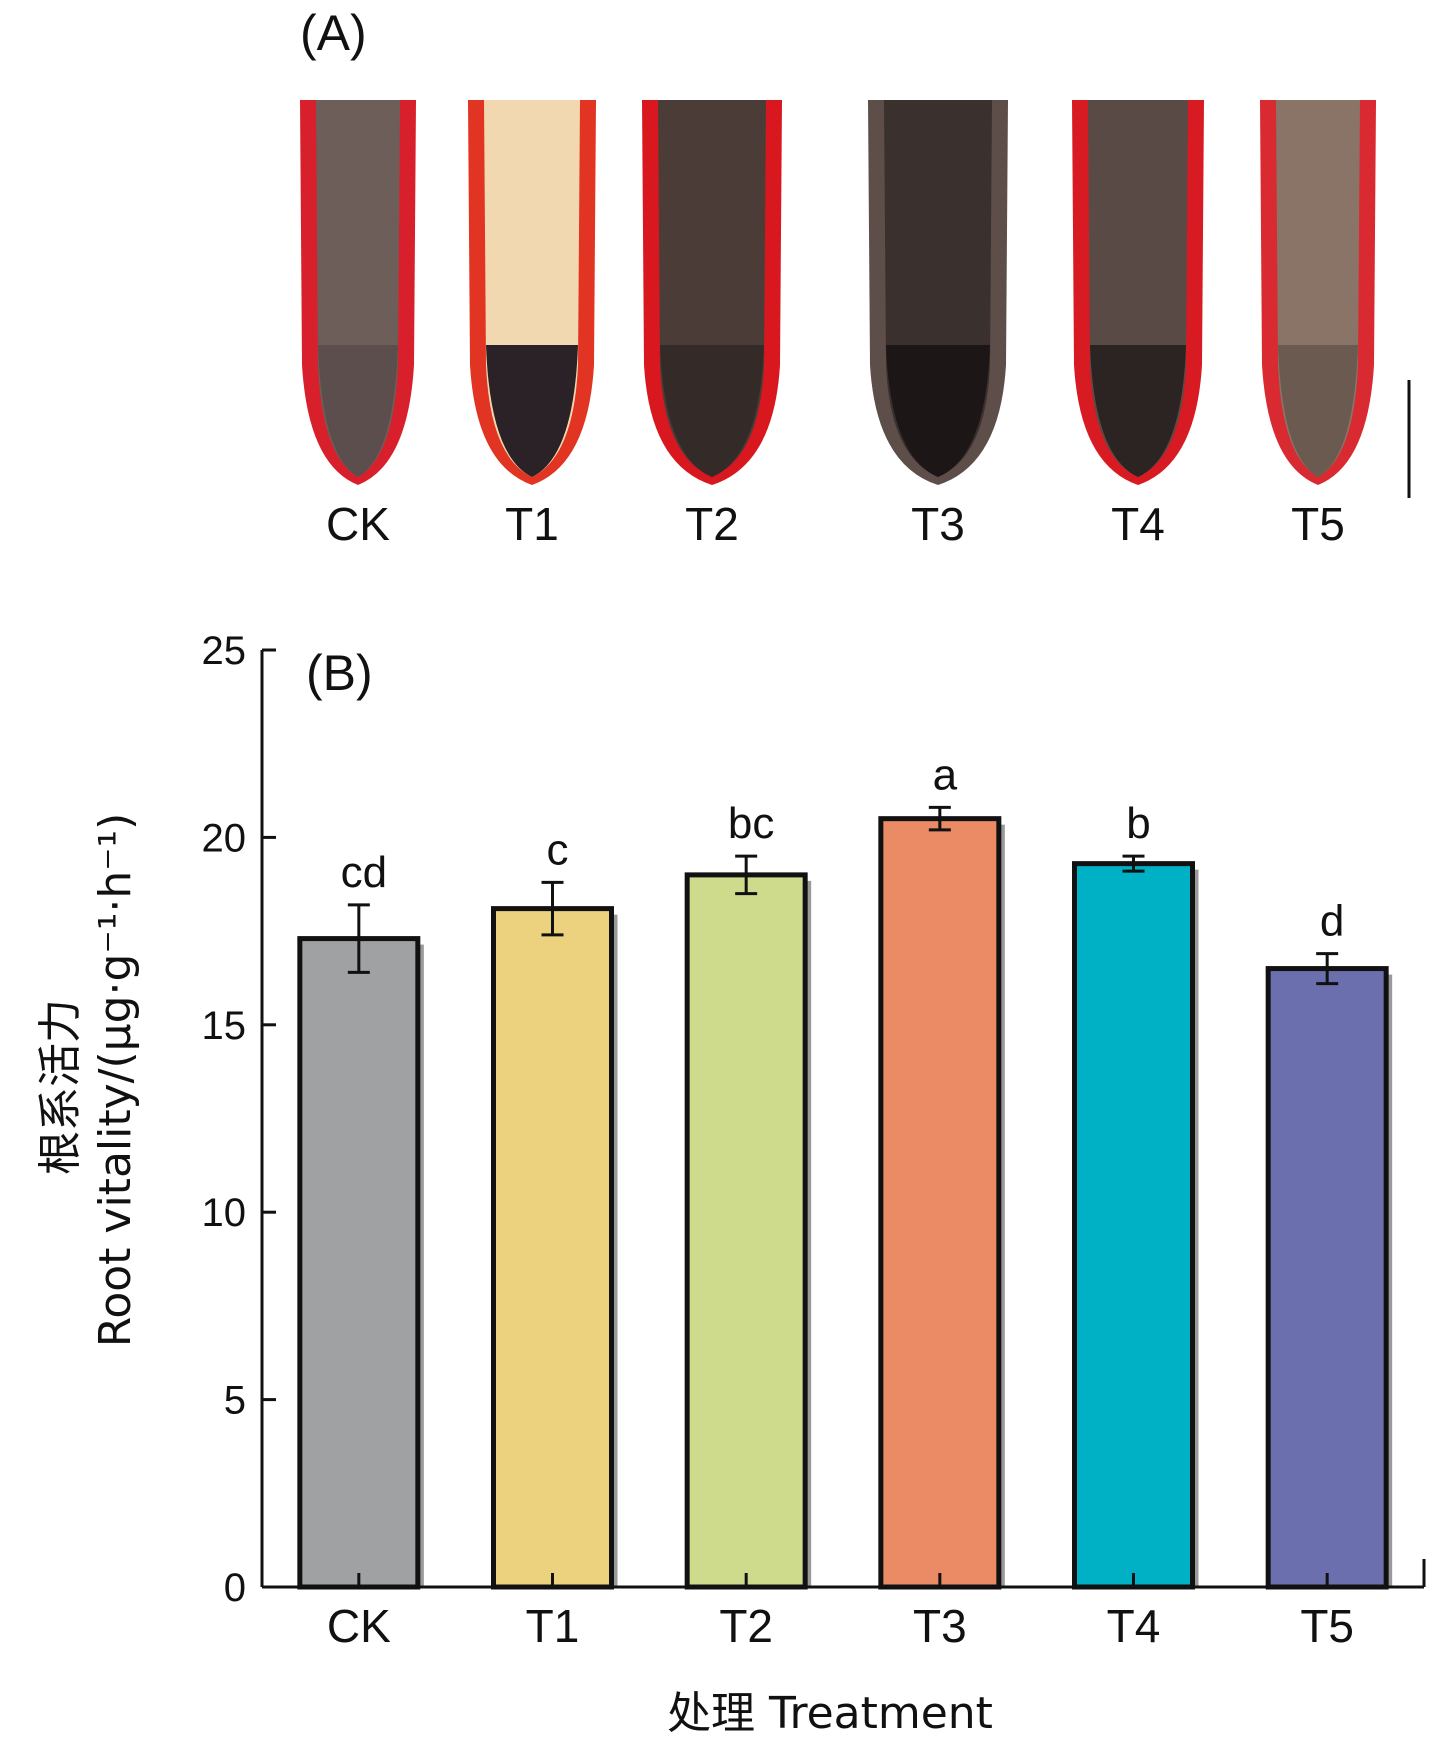 The height and width of the screenshot is (1744, 1430). Describe the element at coordinates (224, 651) in the screenshot. I see `y-tick-label-25: 25` at that location.